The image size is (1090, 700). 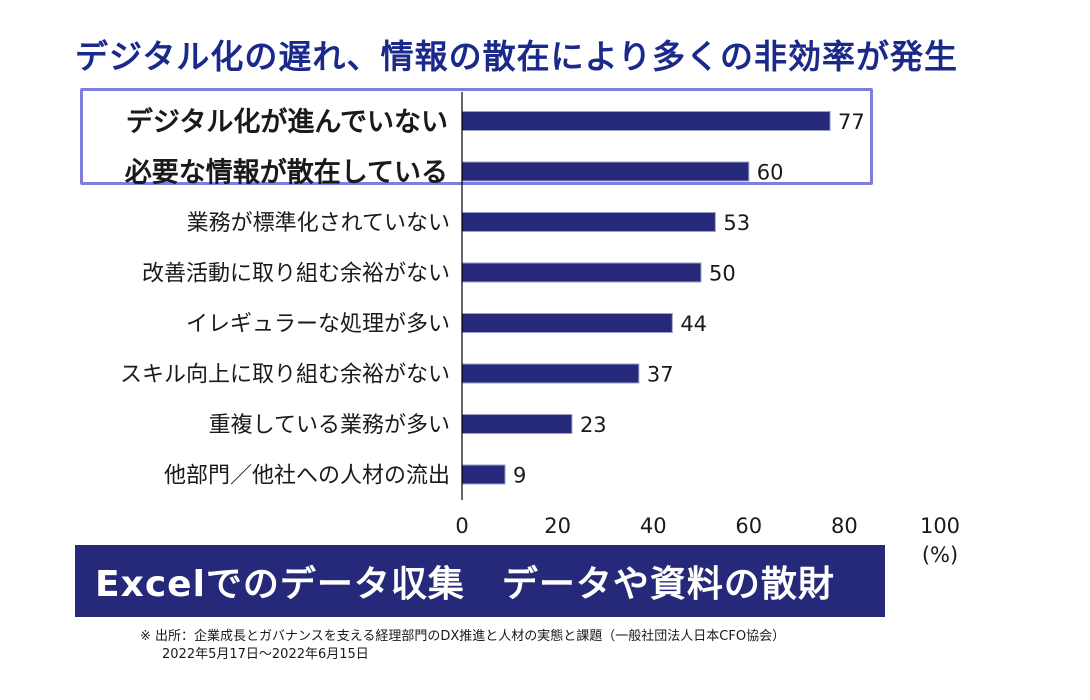 What do you see at coordinates (557, 526) in the screenshot?
I see `x-tick-label: 20` at bounding box center [557, 526].